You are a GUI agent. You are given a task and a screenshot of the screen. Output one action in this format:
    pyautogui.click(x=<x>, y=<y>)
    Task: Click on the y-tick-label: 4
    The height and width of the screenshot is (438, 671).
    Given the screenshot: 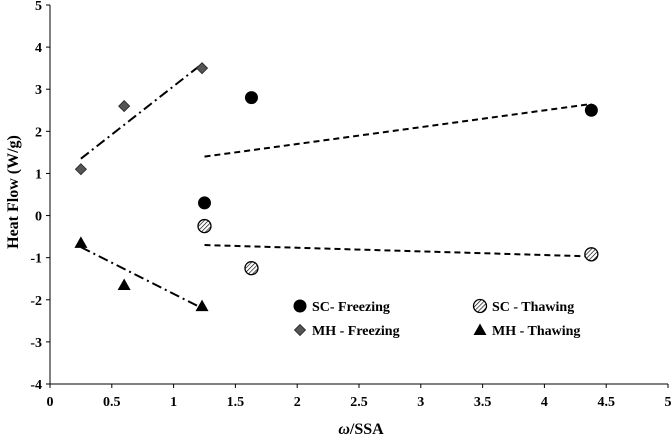 What is the action you would take?
    pyautogui.click(x=38, y=48)
    